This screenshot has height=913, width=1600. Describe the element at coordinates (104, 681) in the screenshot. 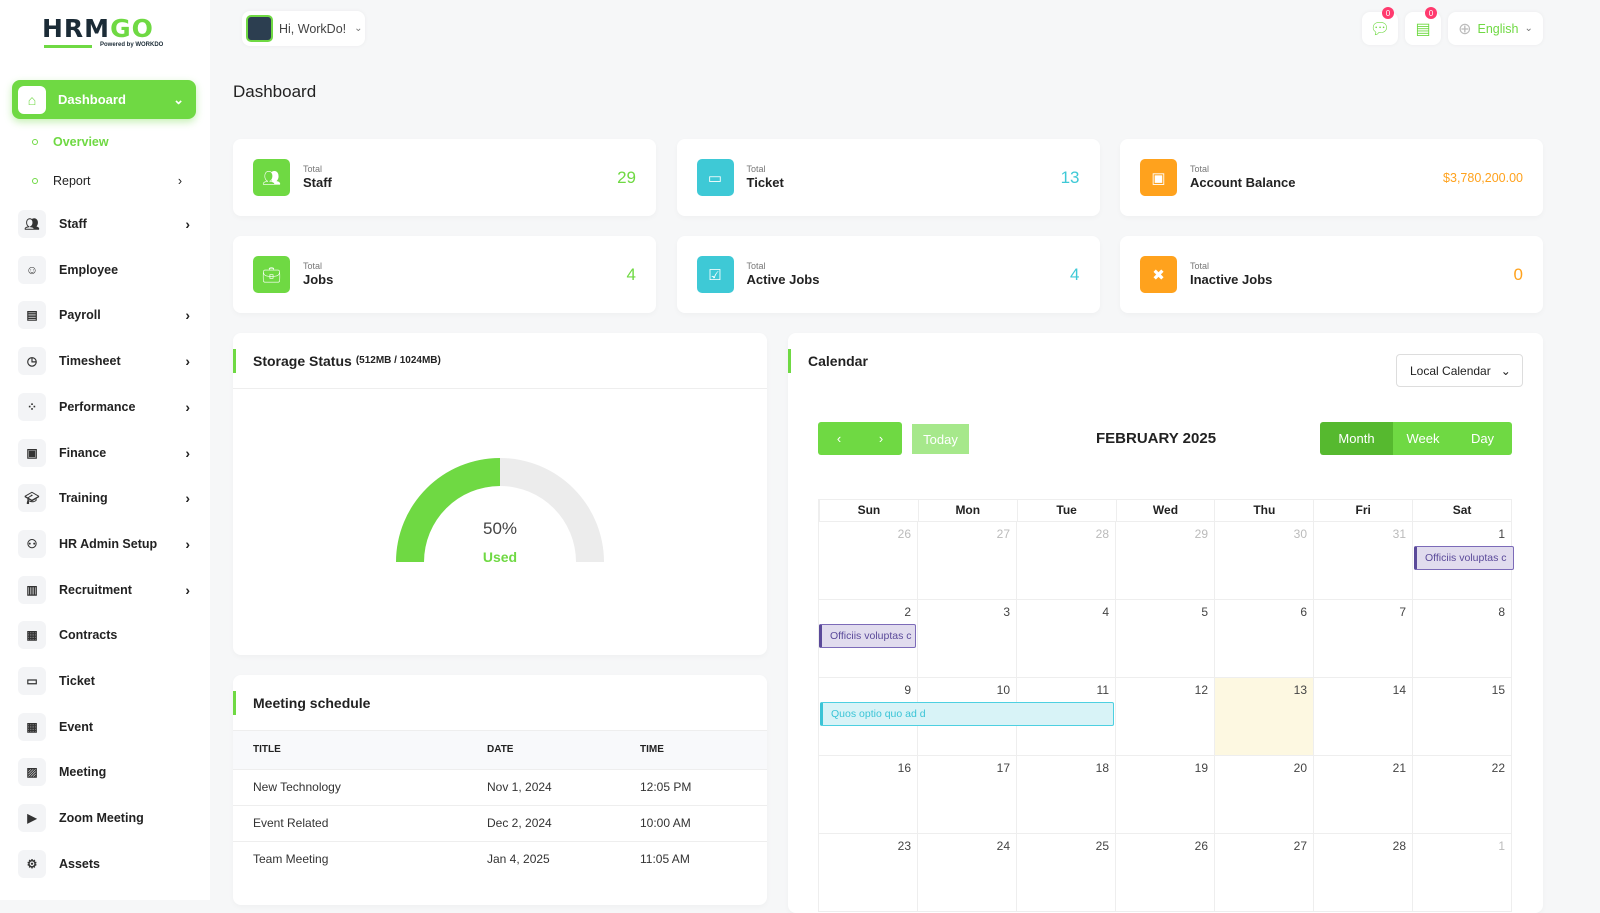

I see `sidebar-item-ticket: ▭ Ticket` at that location.